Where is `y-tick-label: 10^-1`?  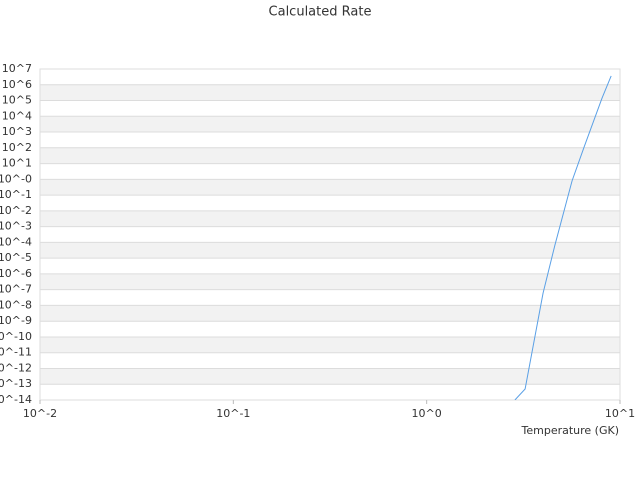
y-tick-label: 10^-1 is located at coordinates (16, 194).